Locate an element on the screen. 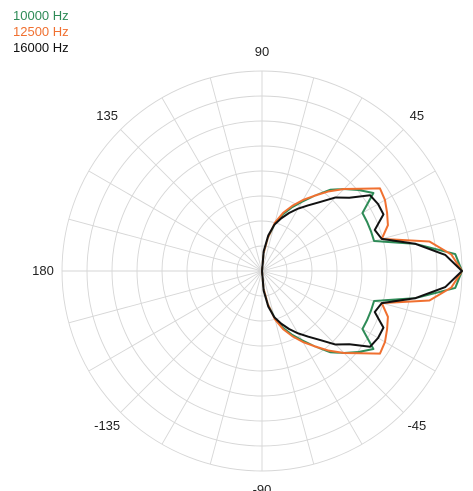 This screenshot has height=491, width=473. legend: 10000 Hz 12500 Hz 16000 Hz is located at coordinates (41, 32).